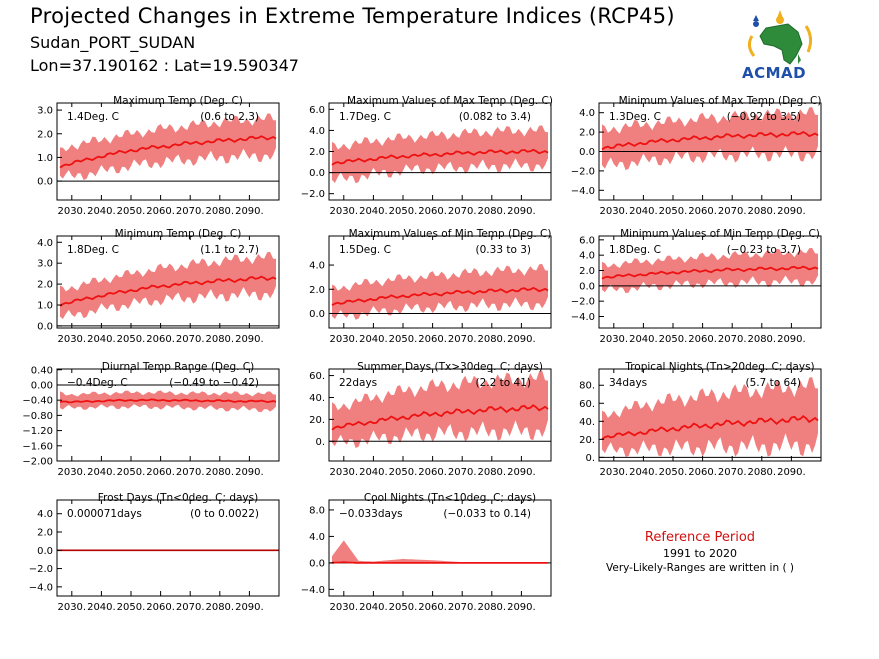 The height and width of the screenshot is (659, 879). Describe the element at coordinates (164, 65) in the screenshot. I see `location-coordinates: Lon=37.190162 : Lat=19.590347` at that location.